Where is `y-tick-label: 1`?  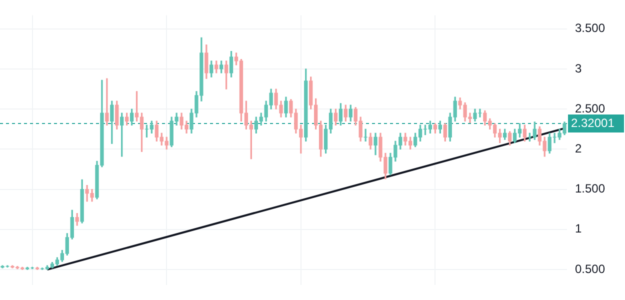 y-tick-label: 1 is located at coordinates (578, 229).